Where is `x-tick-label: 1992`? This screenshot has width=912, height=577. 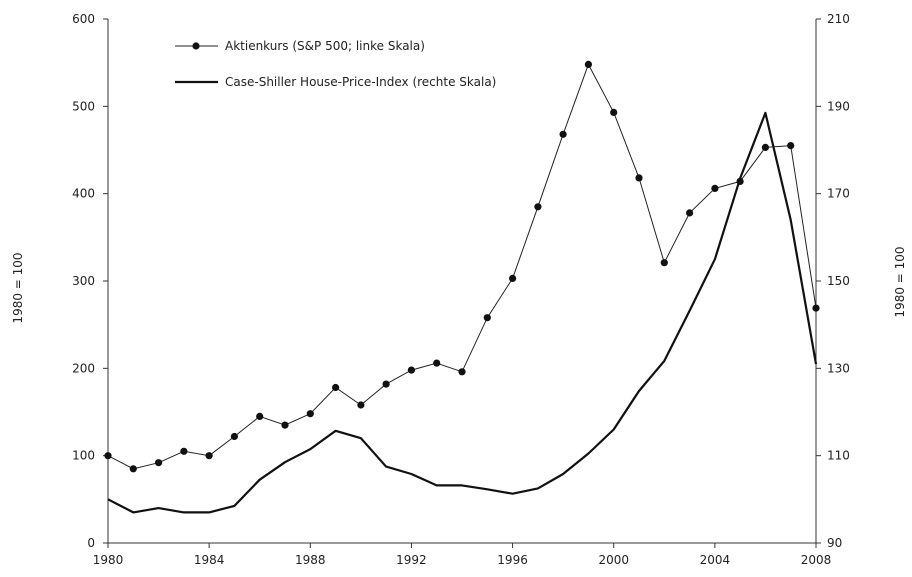
x-tick-label: 1992 is located at coordinates (411, 560).